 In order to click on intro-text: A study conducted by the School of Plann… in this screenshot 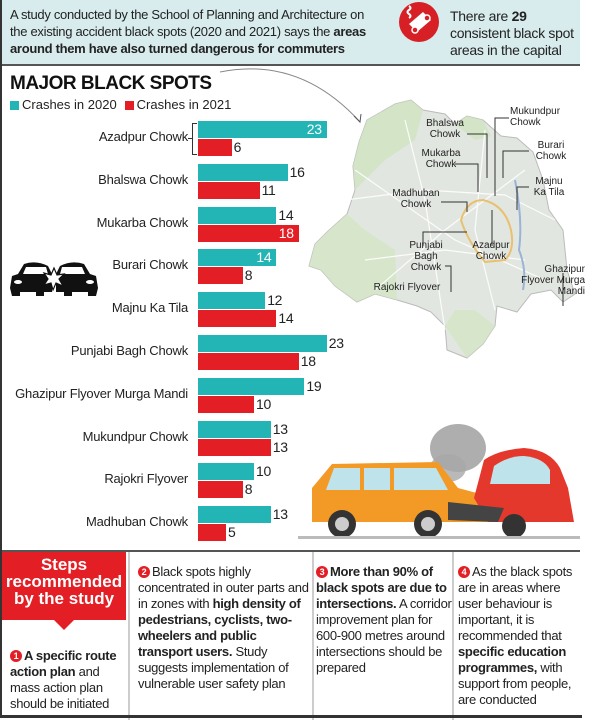, I will do `click(195, 31)`.